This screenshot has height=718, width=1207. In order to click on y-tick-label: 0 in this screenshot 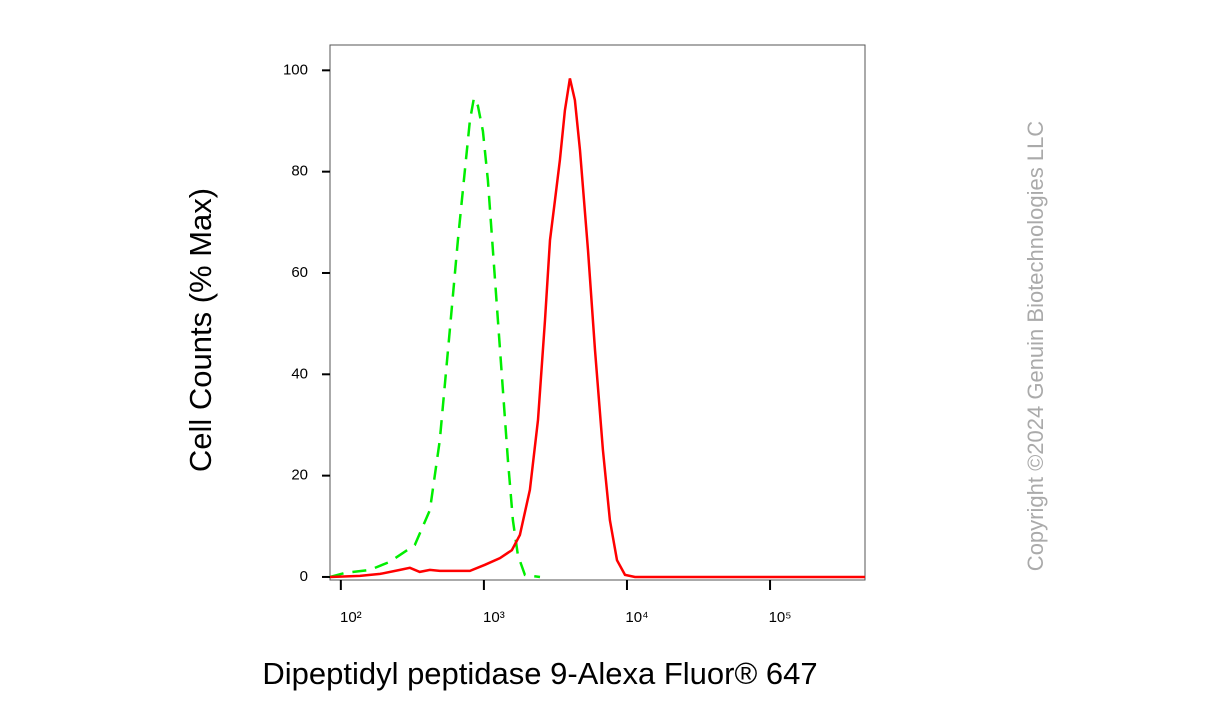, I will do `click(304, 576)`.